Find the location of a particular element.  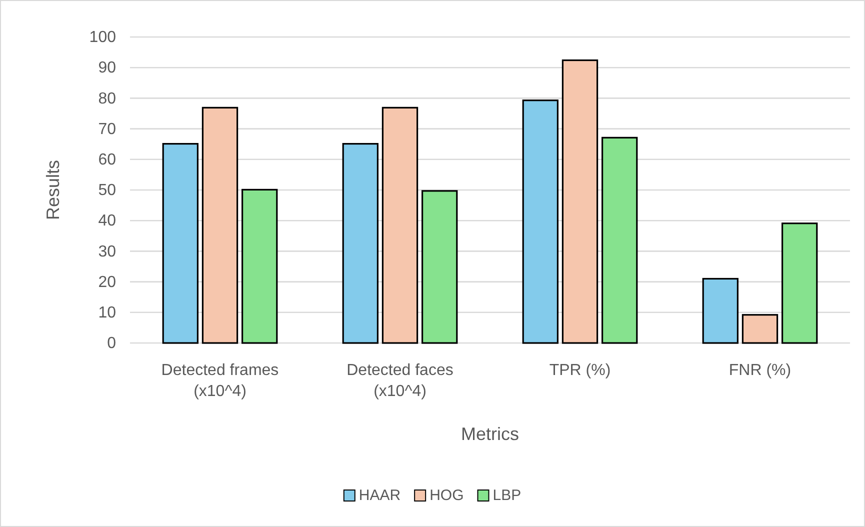

y-tick-label: 70 is located at coordinates (107, 129).